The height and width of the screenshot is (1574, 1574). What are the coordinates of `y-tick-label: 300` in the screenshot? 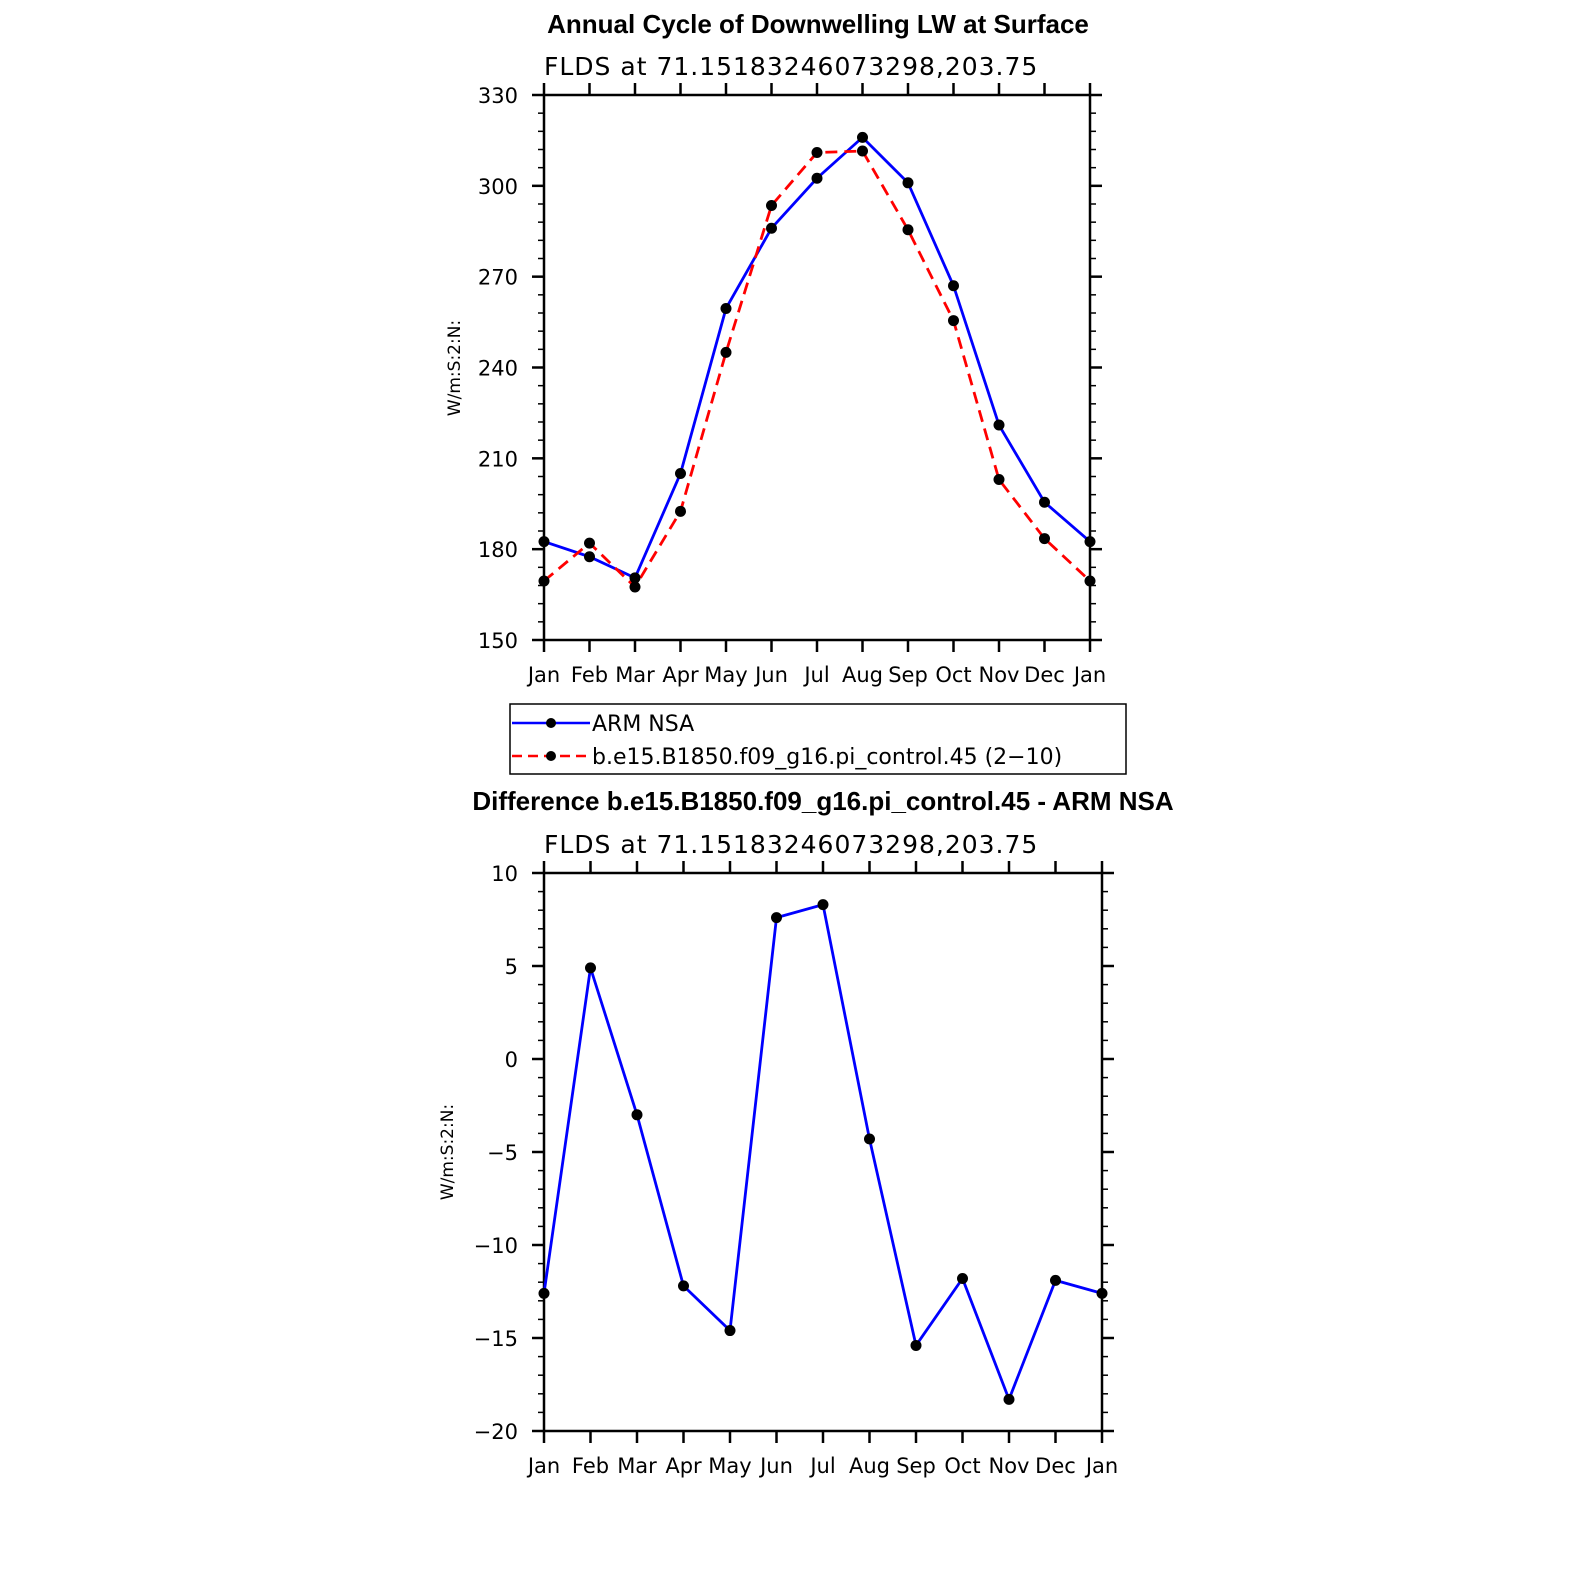 It's located at (498, 187).